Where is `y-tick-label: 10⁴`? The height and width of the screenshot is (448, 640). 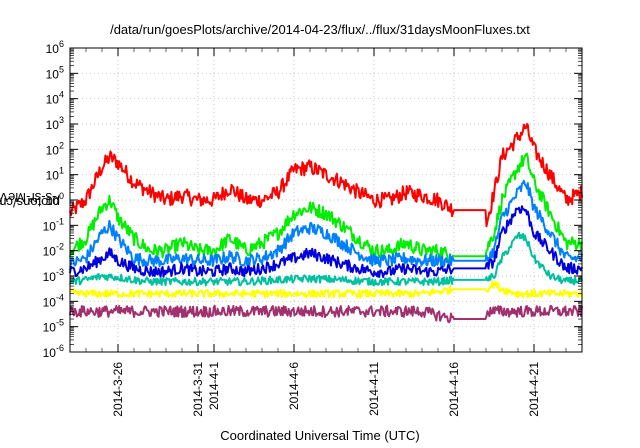
y-tick-label: 10⁴ is located at coordinates (55, 98).